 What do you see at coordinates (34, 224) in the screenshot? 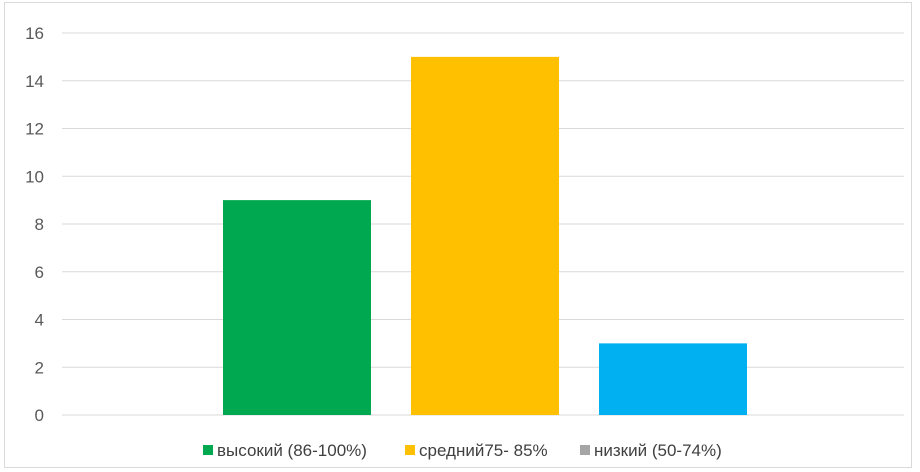
I see `y-axis-ticks: 0 2 4 6 8 10 12 14 16` at bounding box center [34, 224].